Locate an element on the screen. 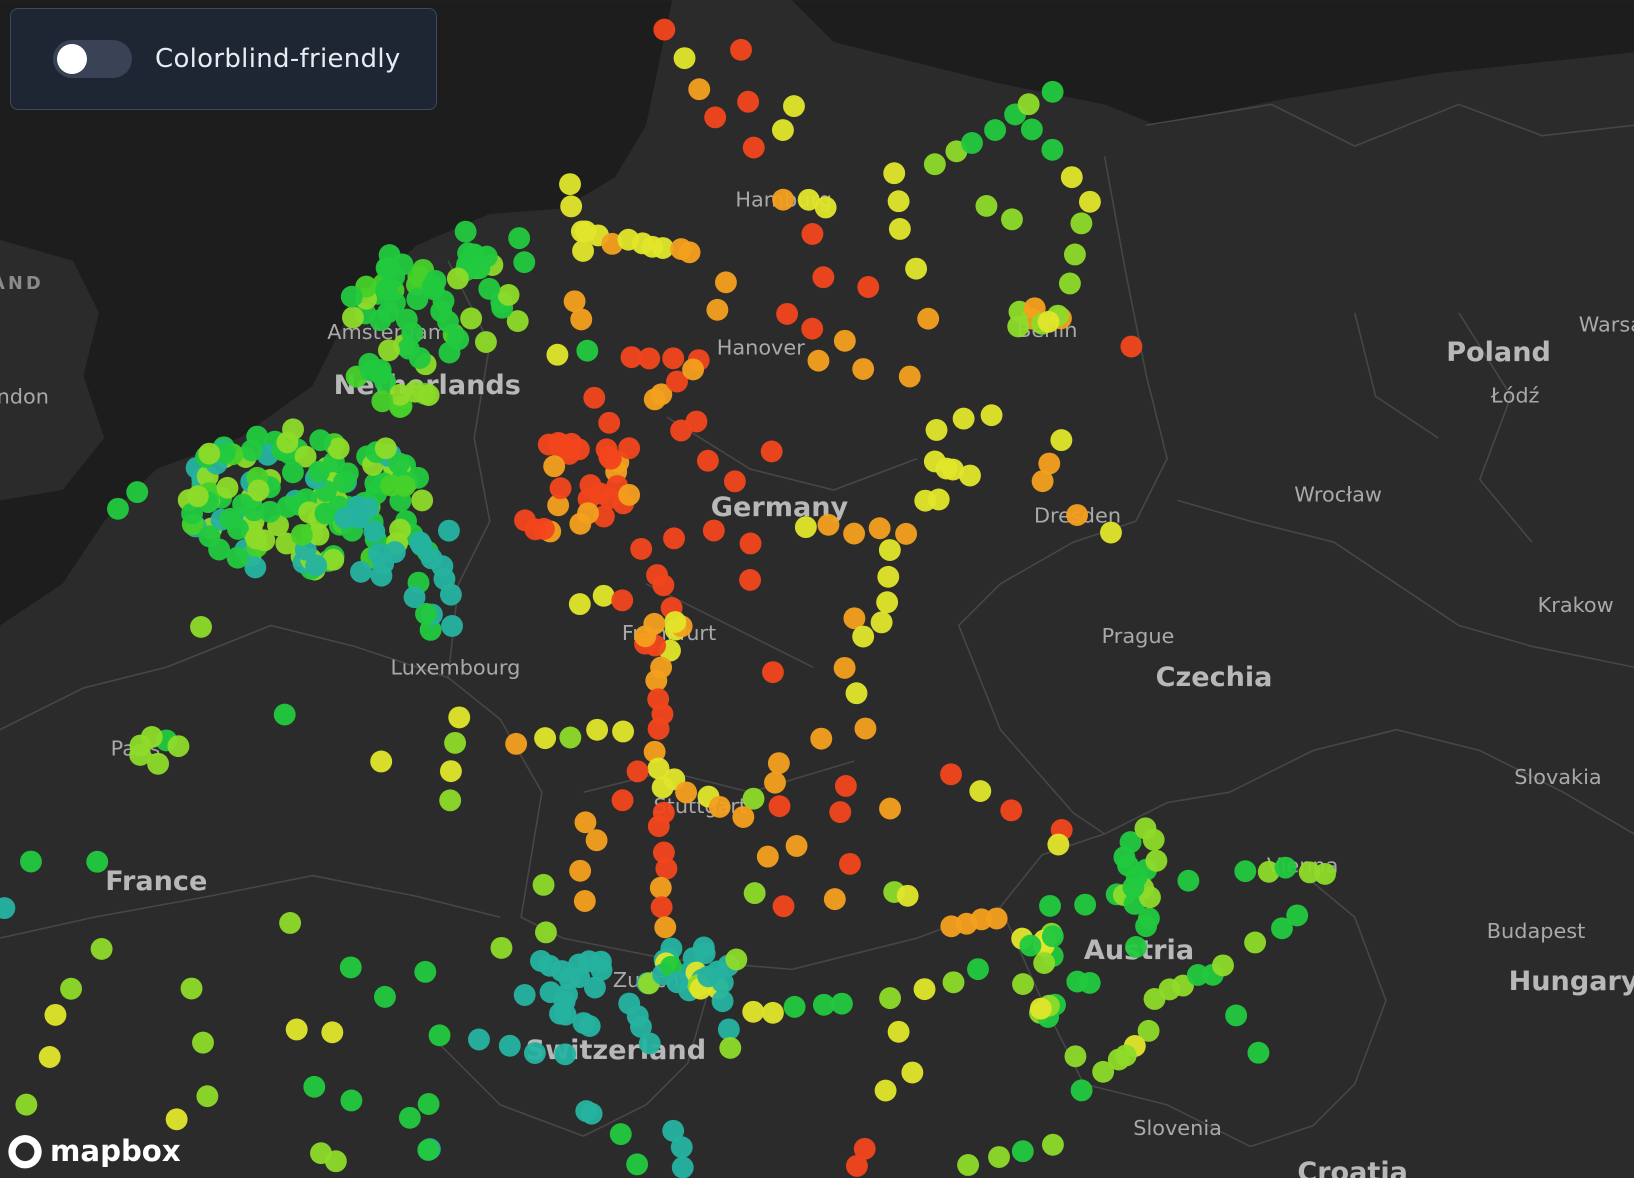 This screenshot has width=1634, height=1178. toggle-label: Colorblind-friendly is located at coordinates (278, 59).